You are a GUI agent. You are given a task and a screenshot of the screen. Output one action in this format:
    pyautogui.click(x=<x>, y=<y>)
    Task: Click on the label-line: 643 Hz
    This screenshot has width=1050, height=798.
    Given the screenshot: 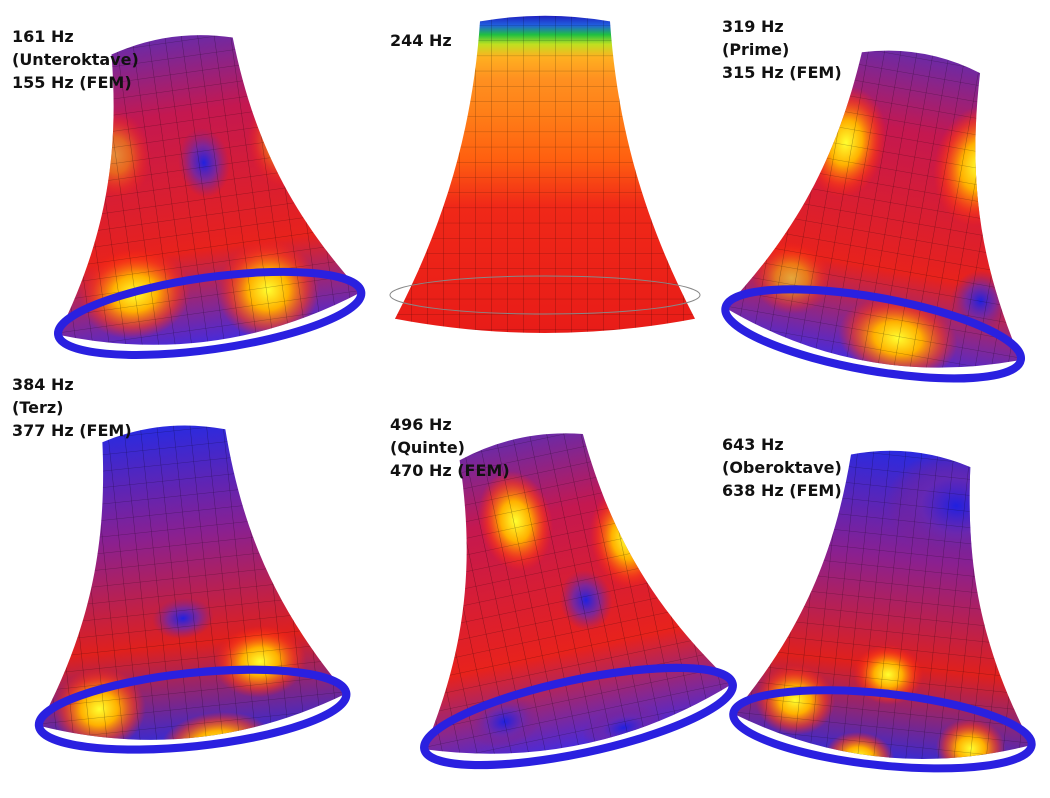 What is the action you would take?
    pyautogui.click(x=753, y=444)
    